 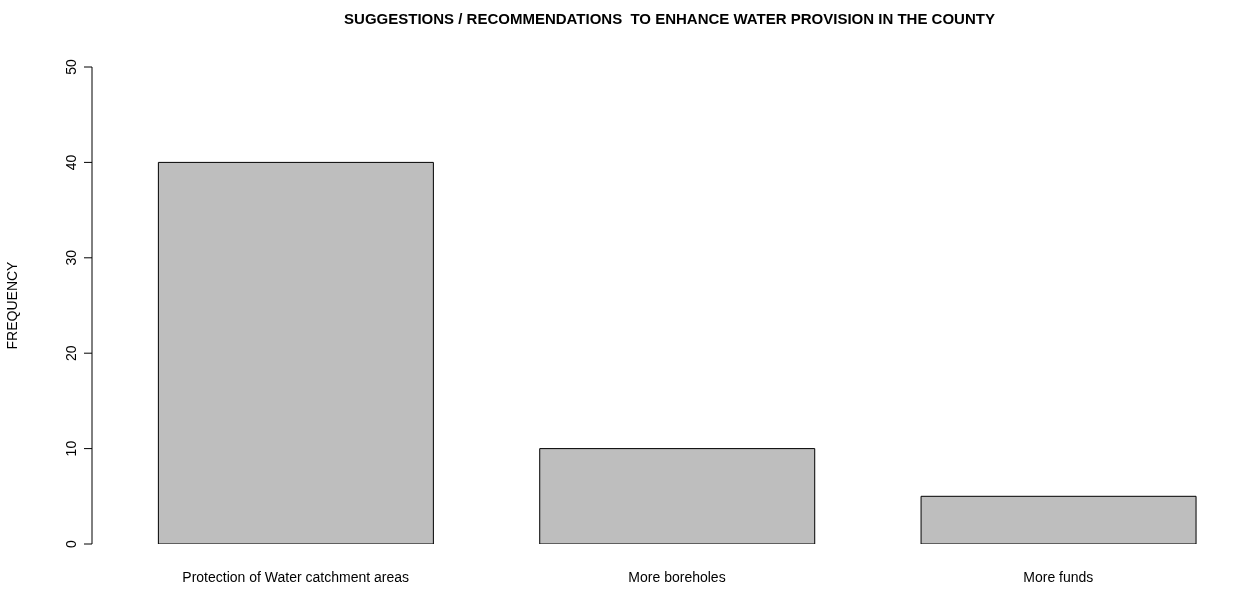 I want to click on x-tick-label: More funds, so click(x=1058, y=576).